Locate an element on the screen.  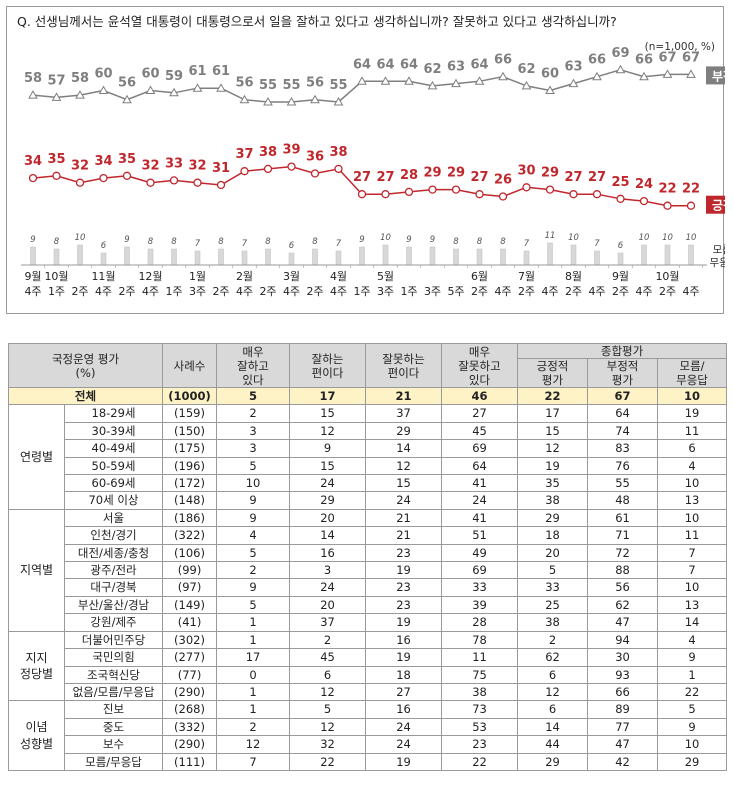
legend-label-dk: 모름/ is located at coordinates (719, 250).